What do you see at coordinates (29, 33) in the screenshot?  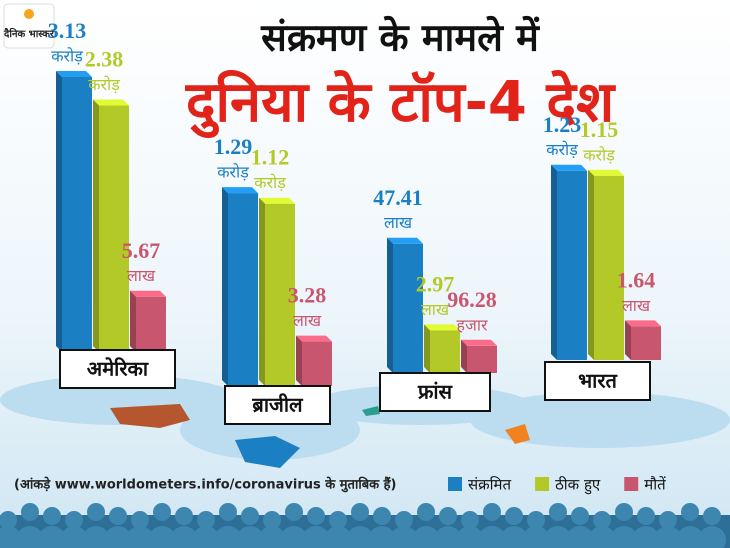 I see `logo: दैनिक भास्कर` at bounding box center [29, 33].